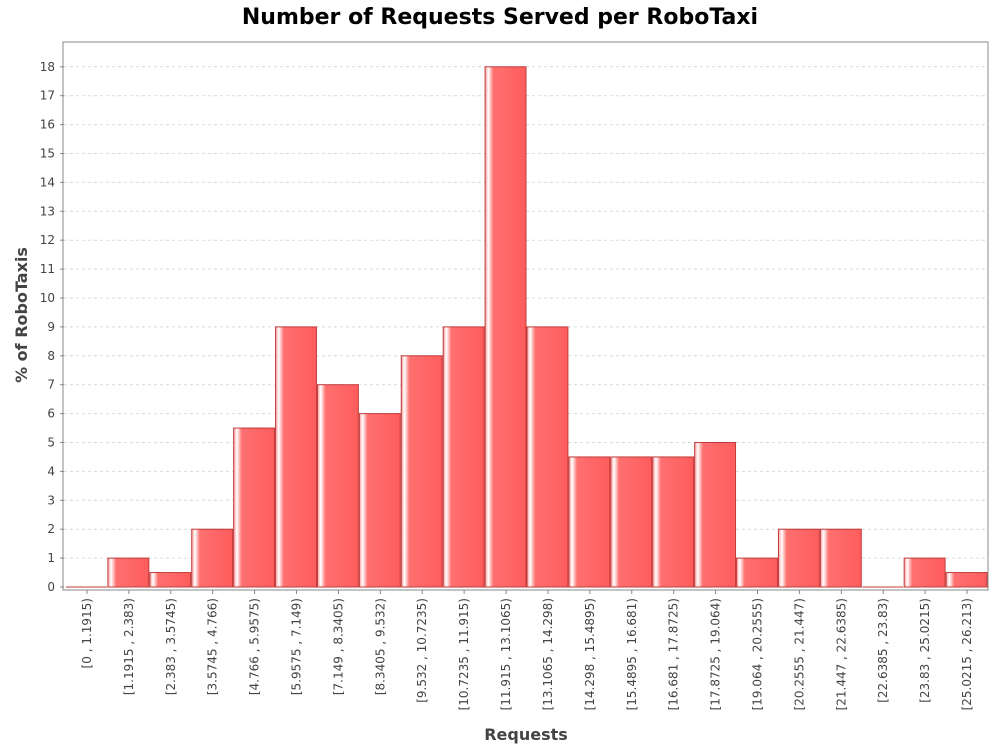 The height and width of the screenshot is (750, 1000). What do you see at coordinates (674, 654) in the screenshot?
I see `x-tick-label: [16.681 , 17.8725)` at bounding box center [674, 654].